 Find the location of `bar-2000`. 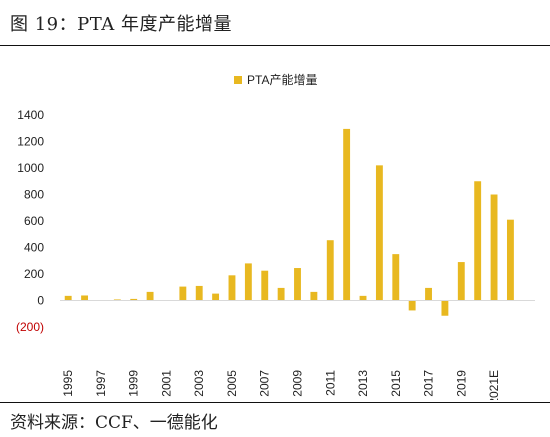

bar-2000 is located at coordinates (150, 296).